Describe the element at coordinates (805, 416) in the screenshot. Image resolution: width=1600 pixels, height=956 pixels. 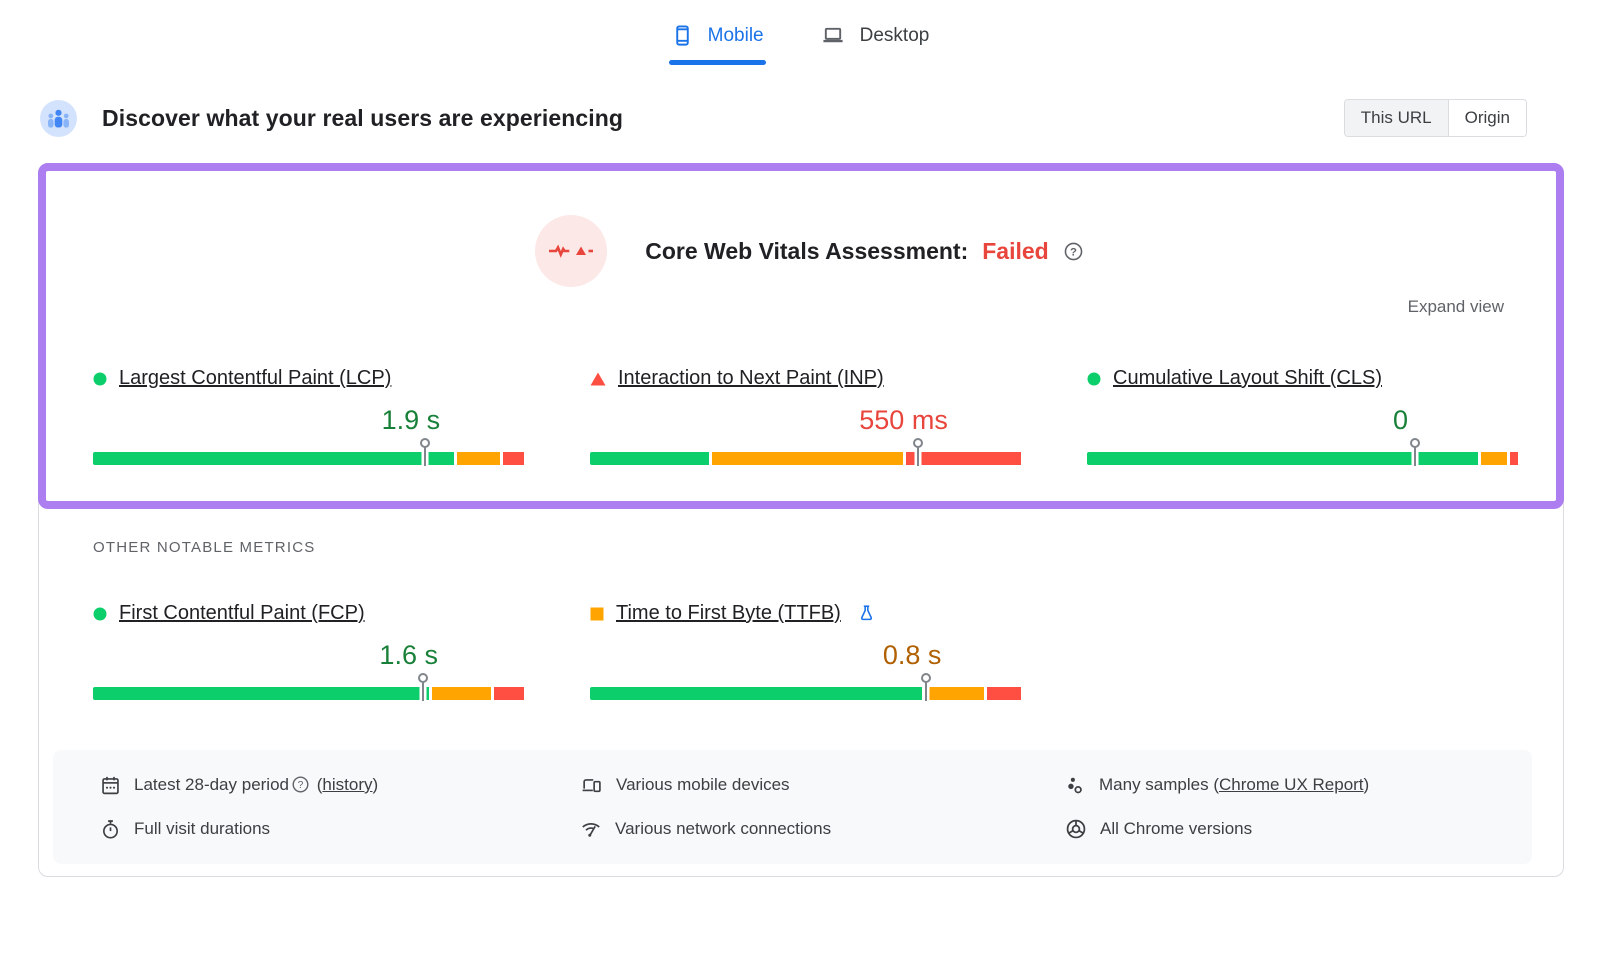
I see `metric-inp: Interaction to Next Paint (INP) 550 ms` at that location.